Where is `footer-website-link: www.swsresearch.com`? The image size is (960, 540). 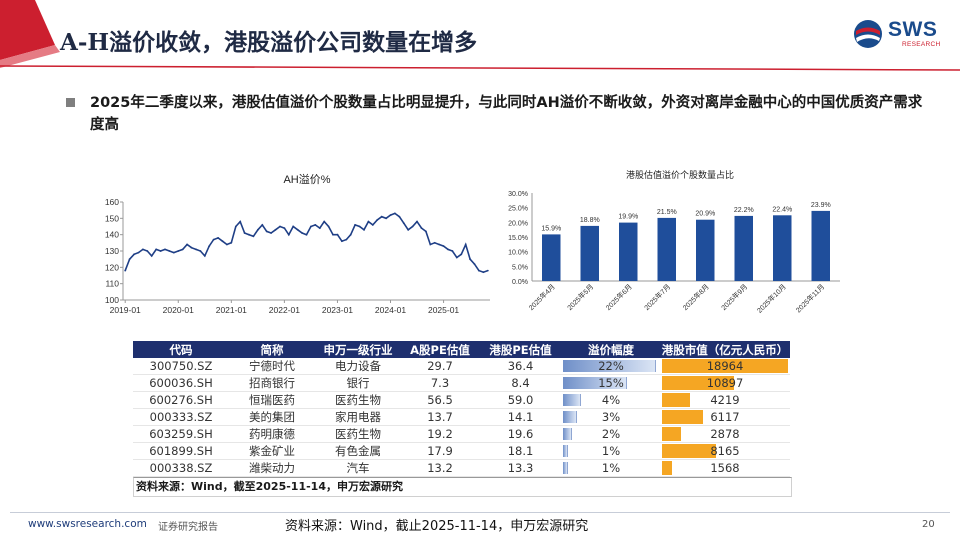 footer-website-link: www.swsresearch.com is located at coordinates (87, 524).